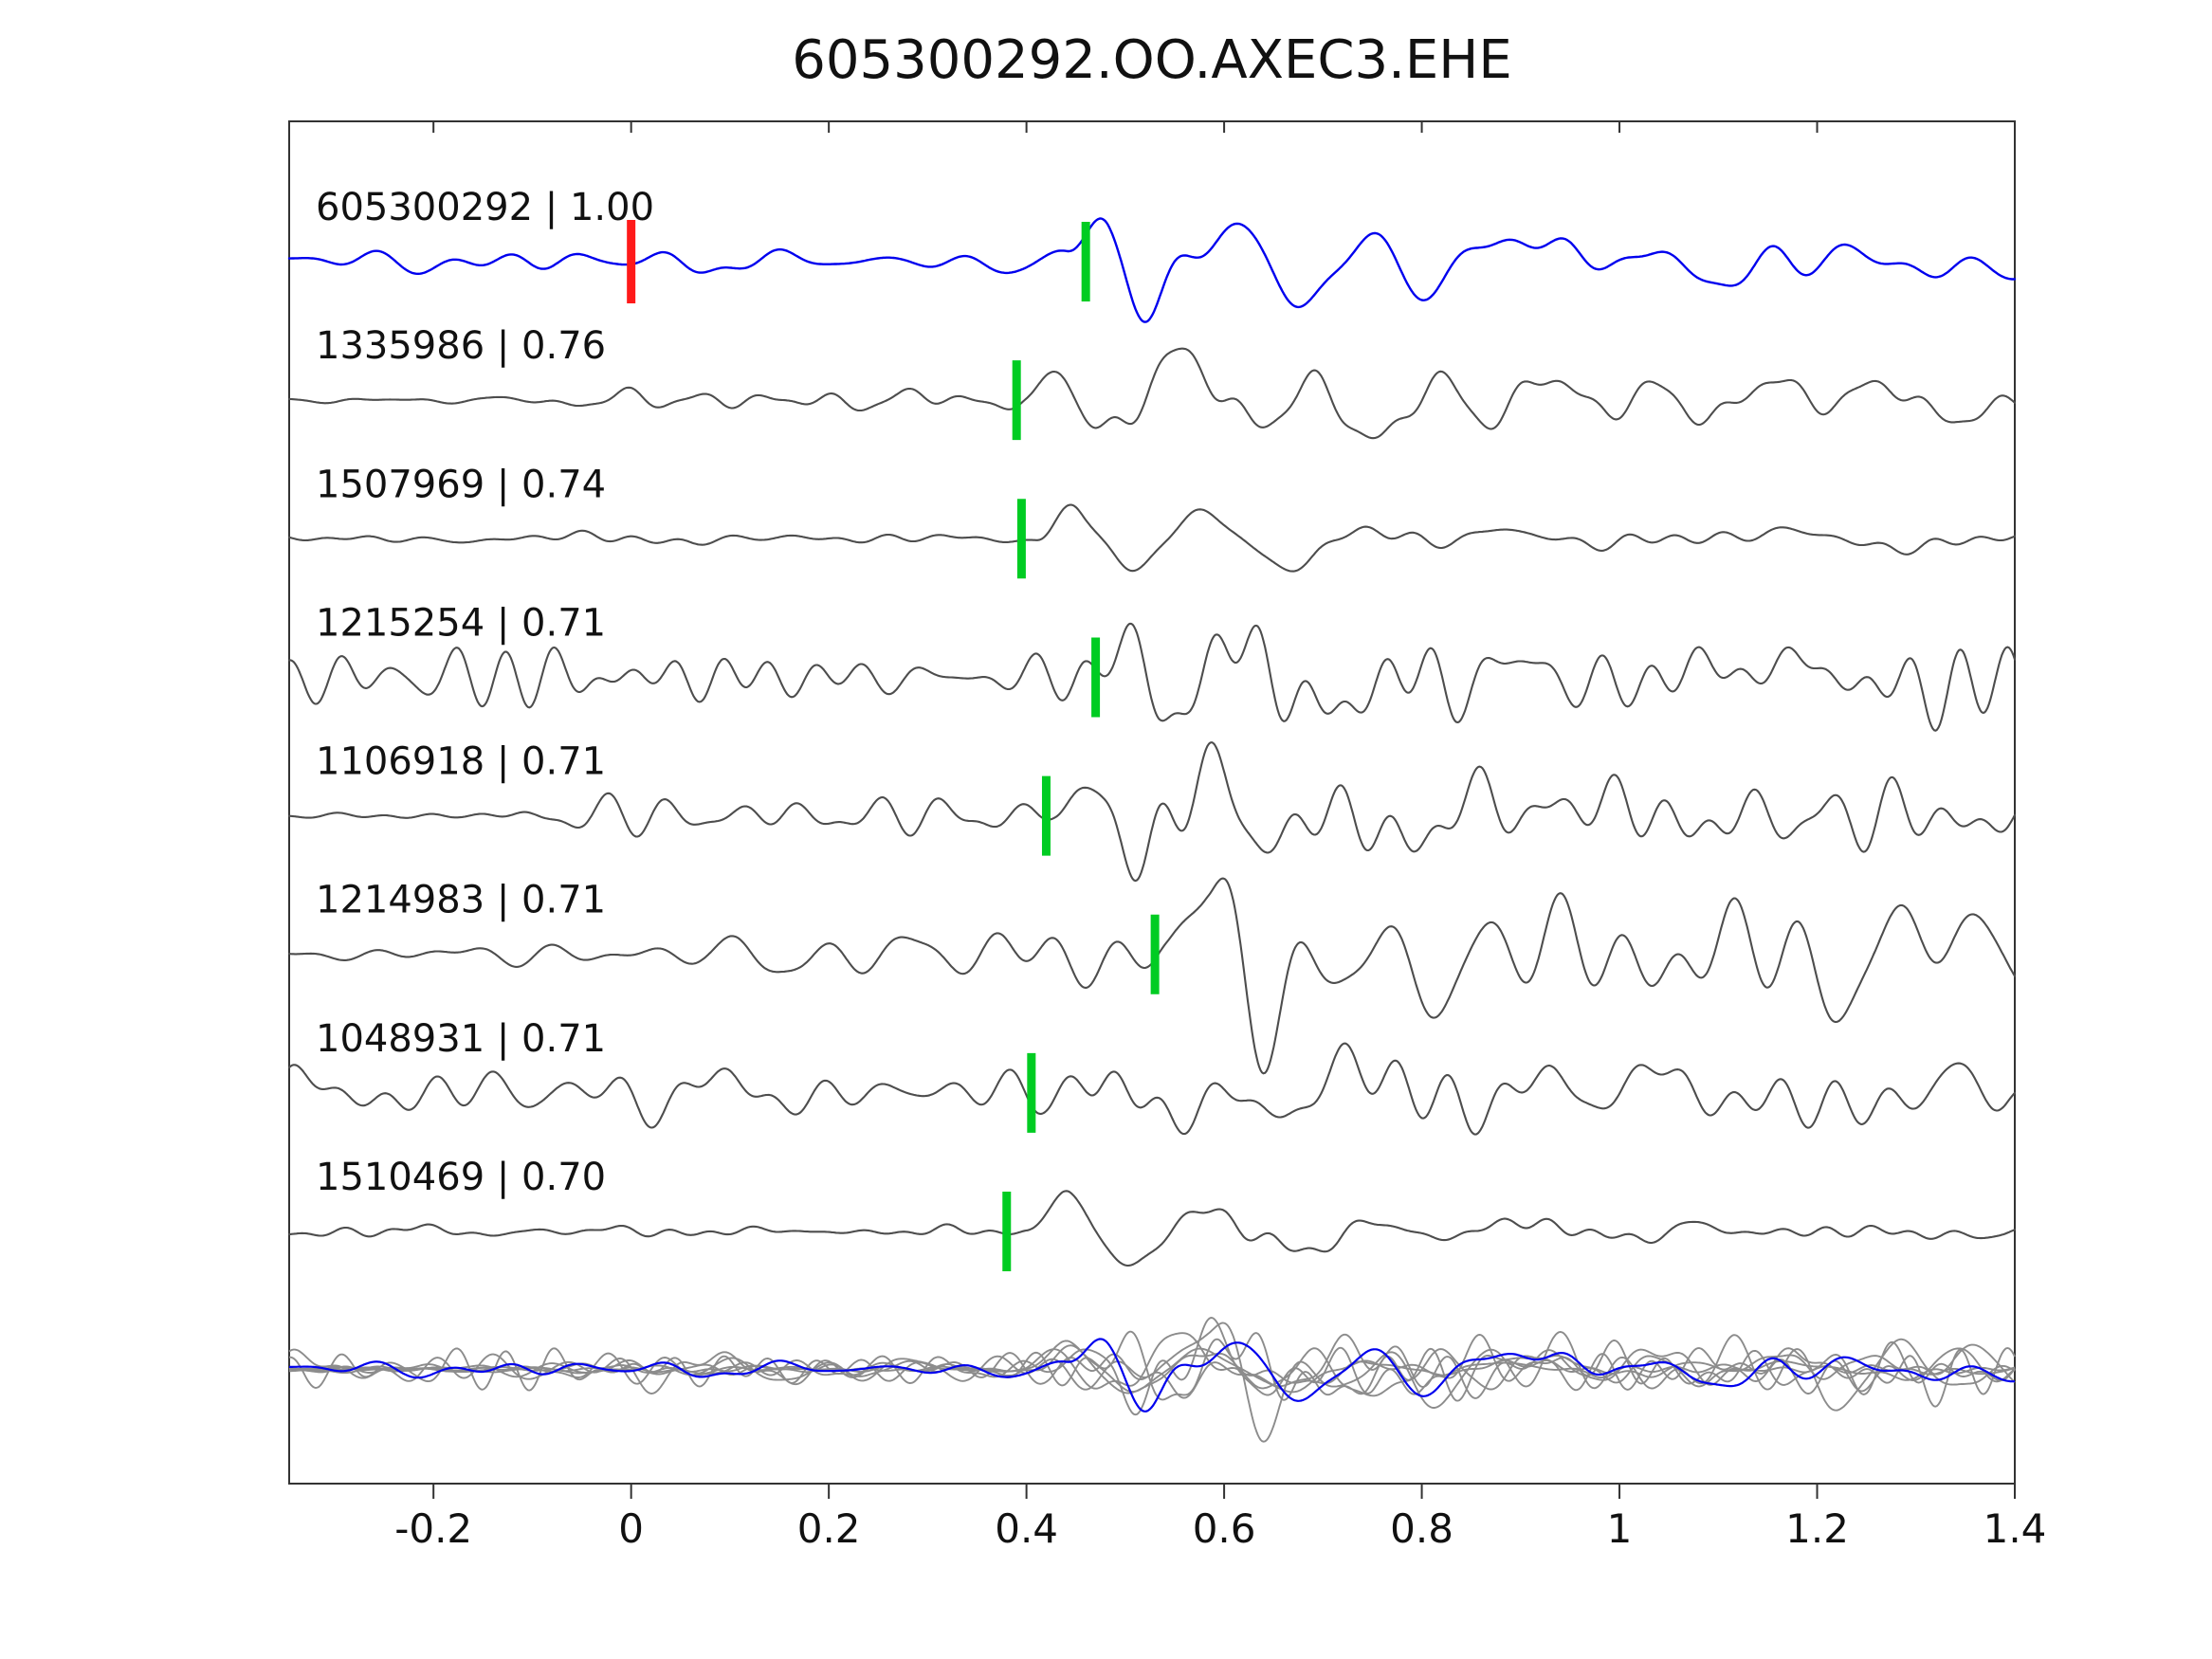  What do you see at coordinates (1224, 1528) in the screenshot?
I see `x-tick-label: 0.6` at bounding box center [1224, 1528].